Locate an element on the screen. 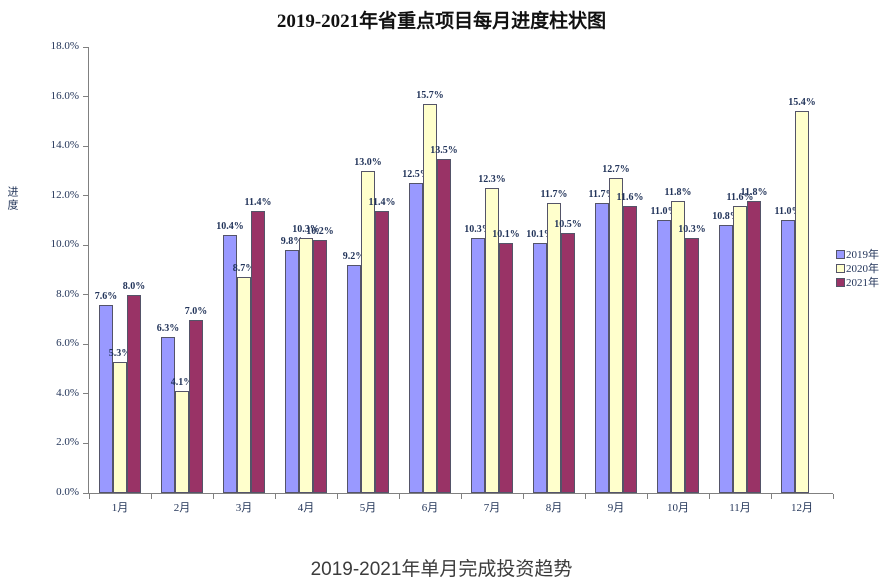 The width and height of the screenshot is (883, 585). bar-value-label: 11.7% is located at coordinates (602, 195).